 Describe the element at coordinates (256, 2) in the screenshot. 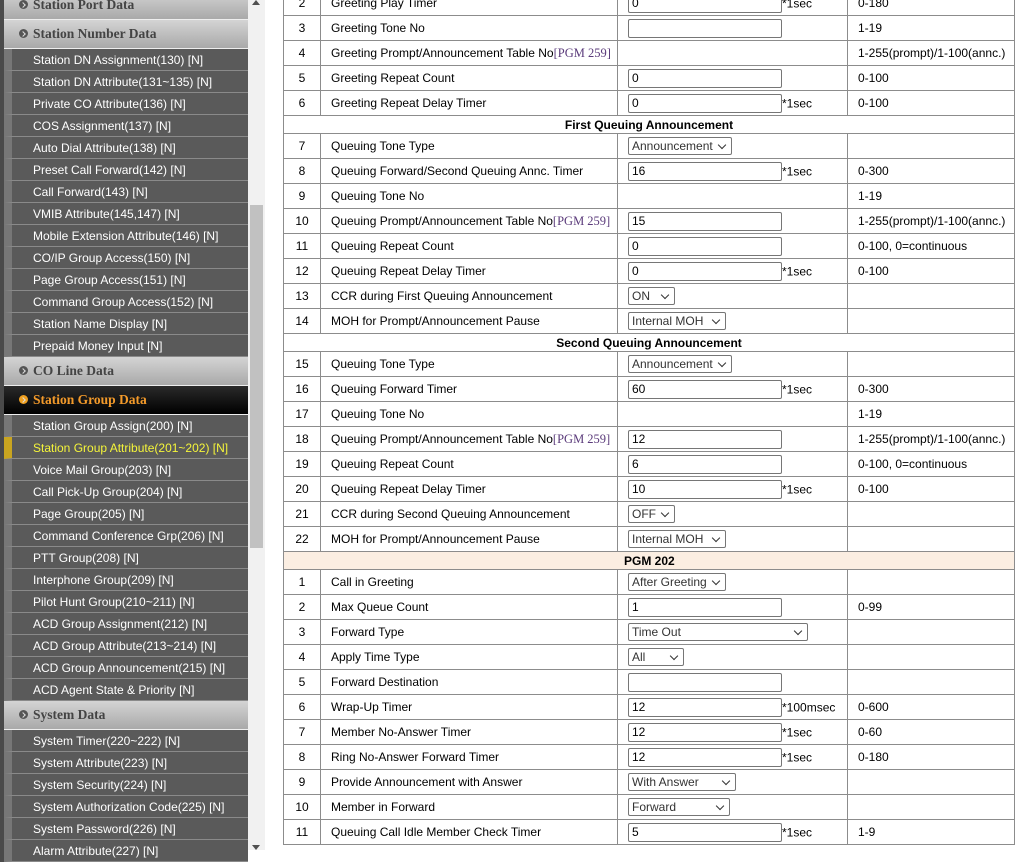

I see `scroll-up-arrow-icon` at that location.